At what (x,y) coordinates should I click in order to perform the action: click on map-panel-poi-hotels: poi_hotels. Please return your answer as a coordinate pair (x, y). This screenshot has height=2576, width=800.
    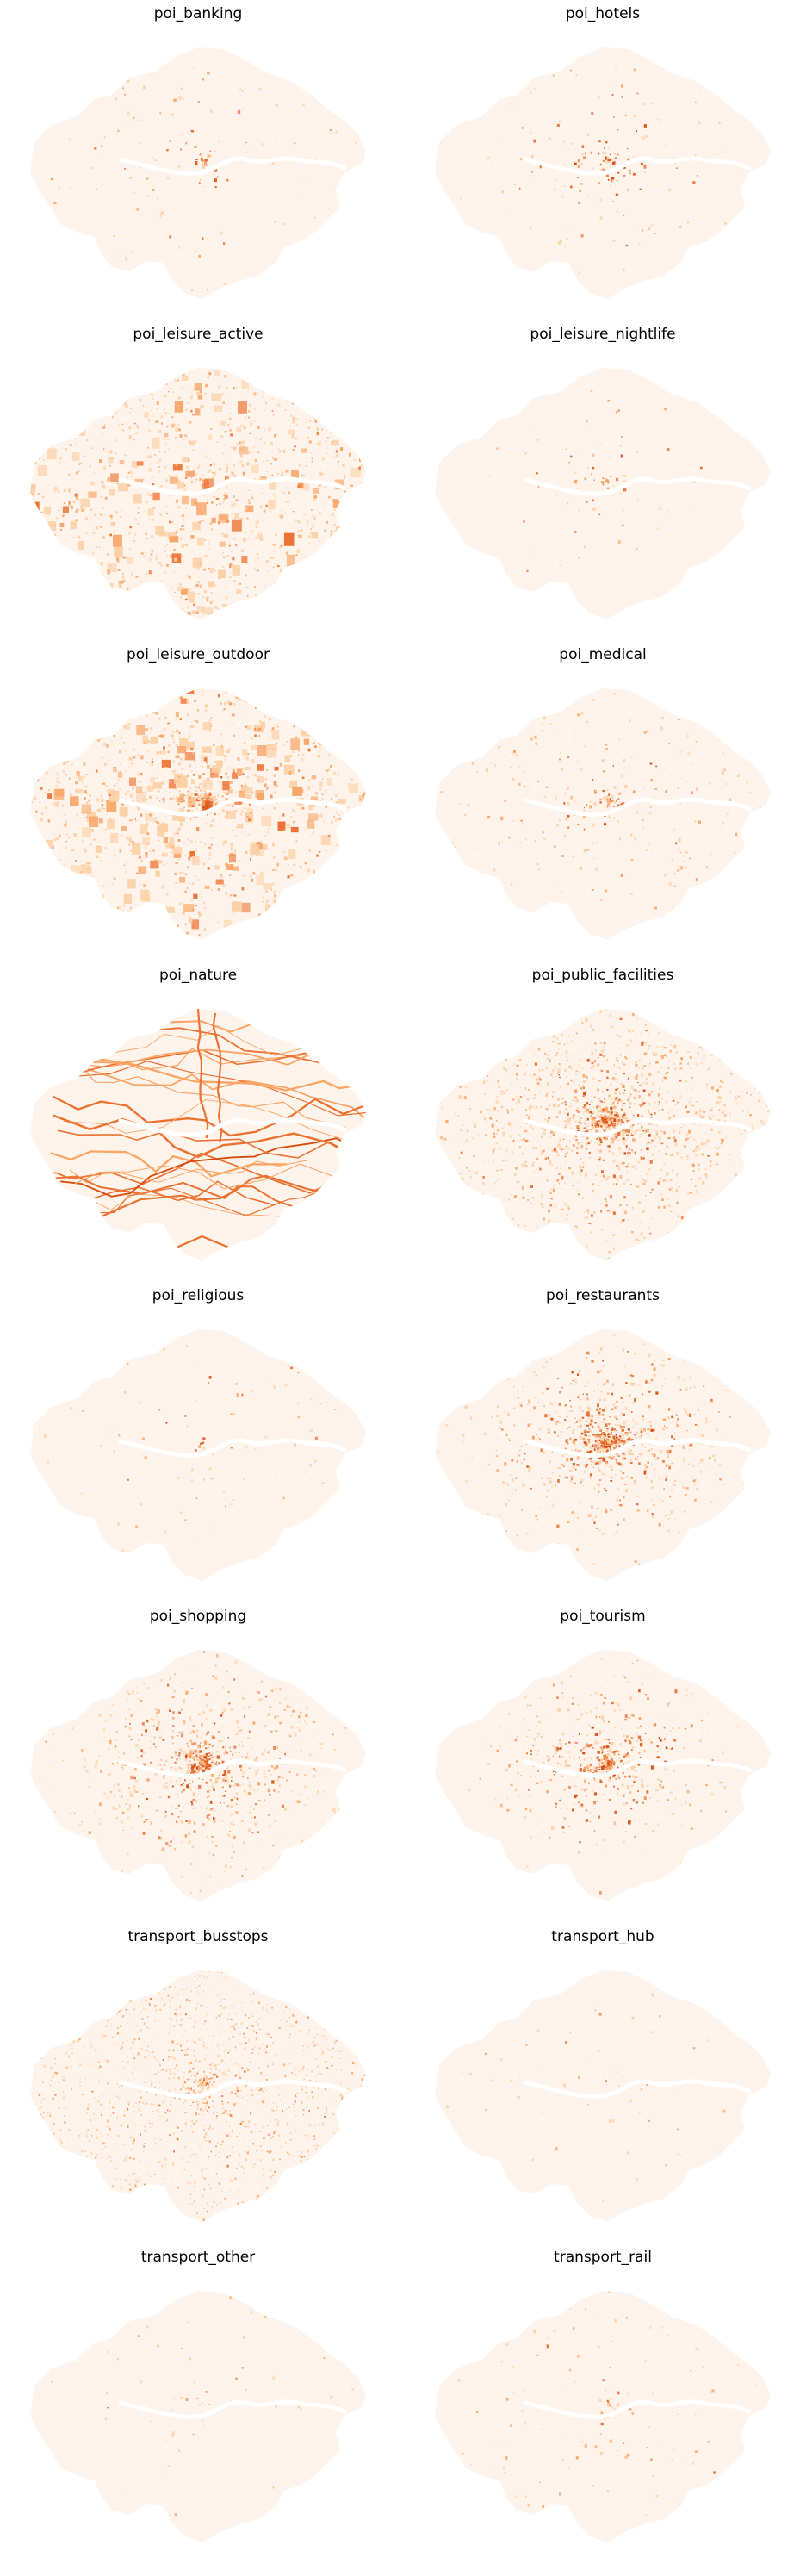
    Looking at the image, I should click on (602, 164).